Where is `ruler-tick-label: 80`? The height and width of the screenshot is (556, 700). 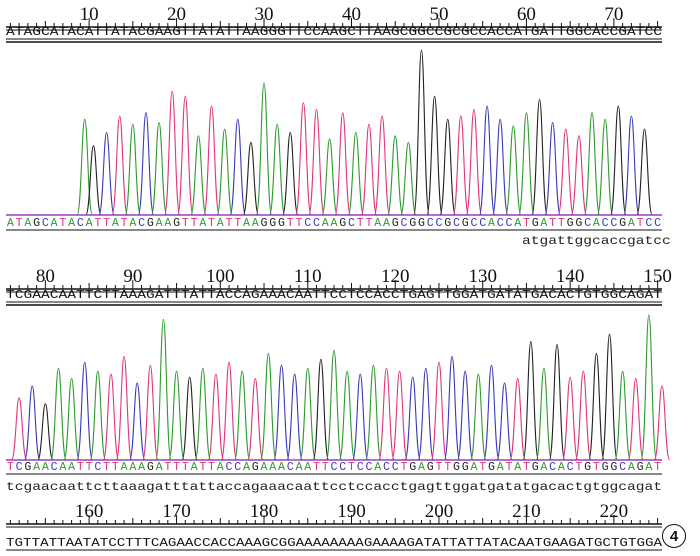
ruler-tick-label: 80 is located at coordinates (45, 276).